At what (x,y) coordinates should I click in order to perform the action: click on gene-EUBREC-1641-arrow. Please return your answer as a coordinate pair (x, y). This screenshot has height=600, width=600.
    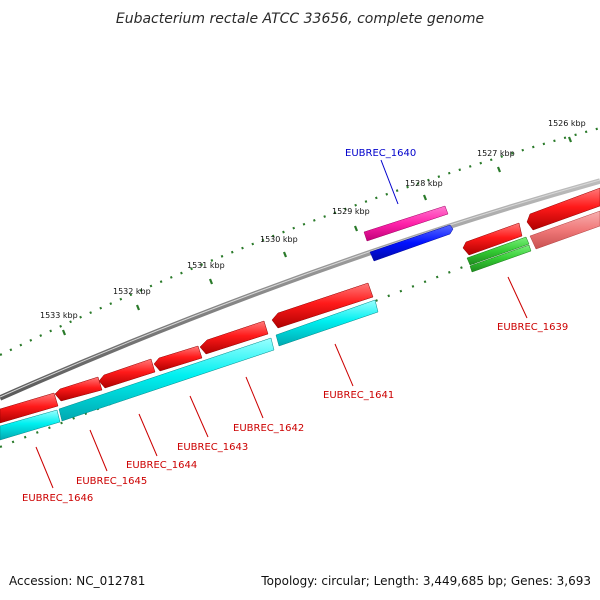
    Looking at the image, I should click on (322, 305).